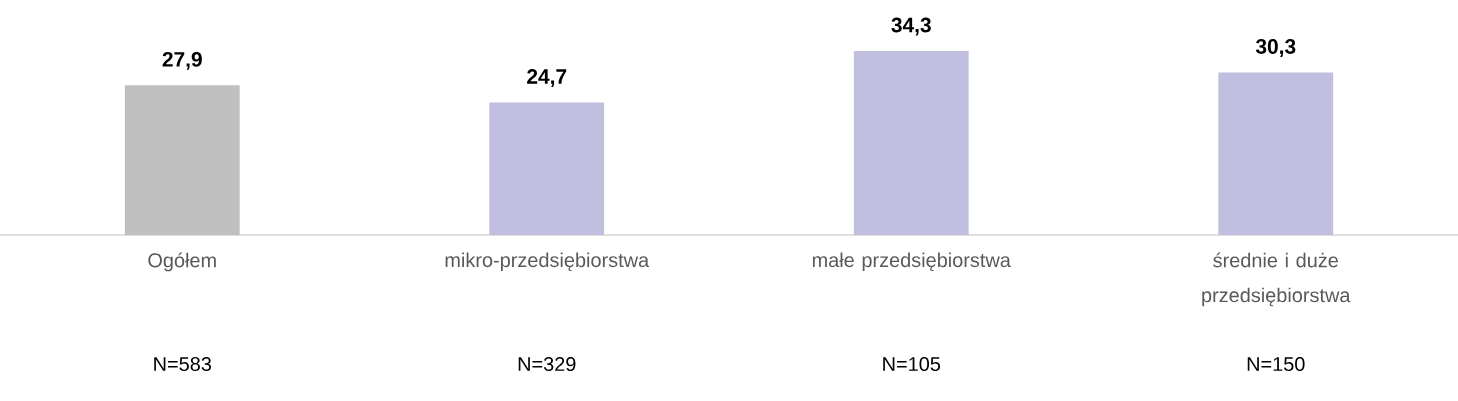 This screenshot has width=1458, height=401. Describe the element at coordinates (912, 364) in the screenshot. I see `text: N=105` at that location.